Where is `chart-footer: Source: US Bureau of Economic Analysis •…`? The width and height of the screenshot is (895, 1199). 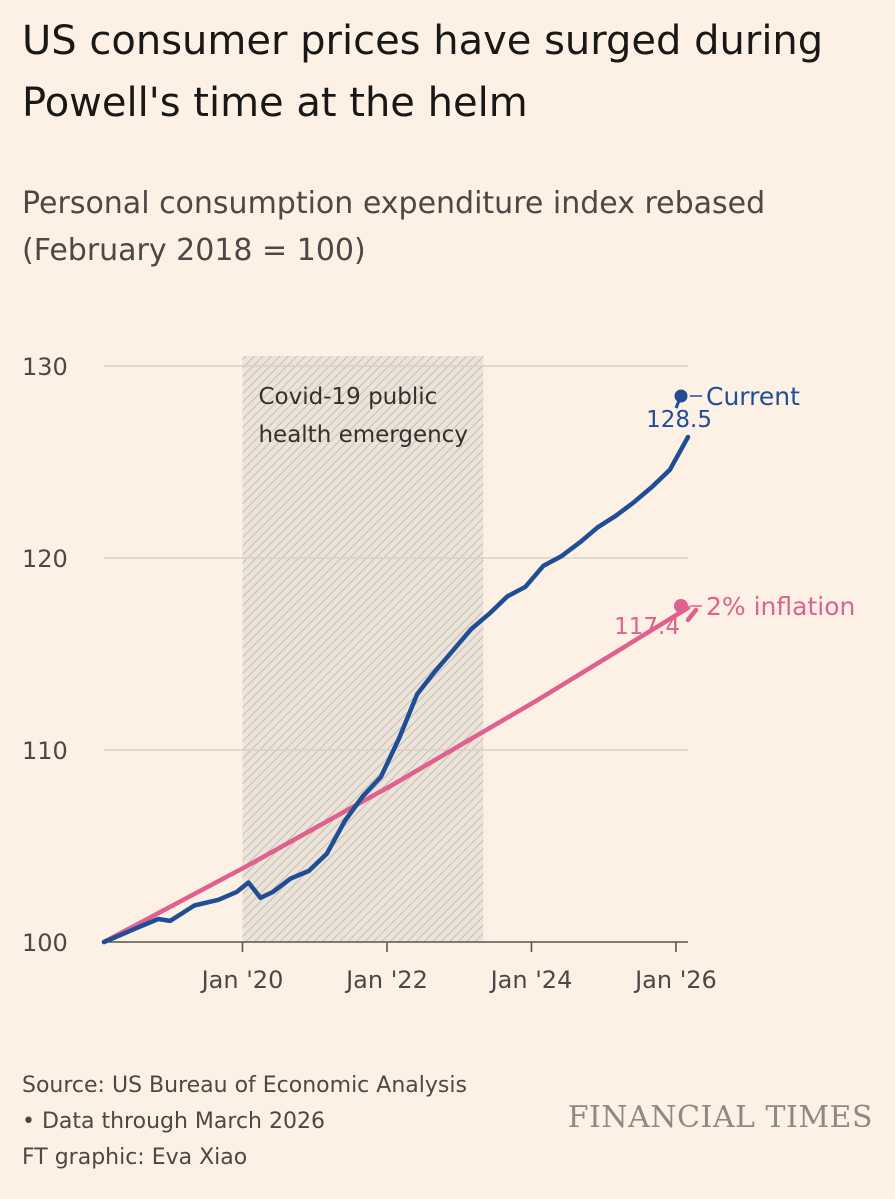
chart-footer: Source: US Bureau of Economic Analysis •… is located at coordinates (244, 1122).